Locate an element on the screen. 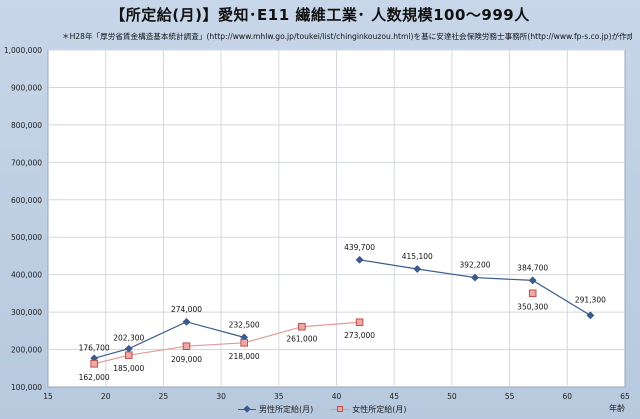 The image size is (640, 419). x-axis-title: 年齢 is located at coordinates (617, 408).